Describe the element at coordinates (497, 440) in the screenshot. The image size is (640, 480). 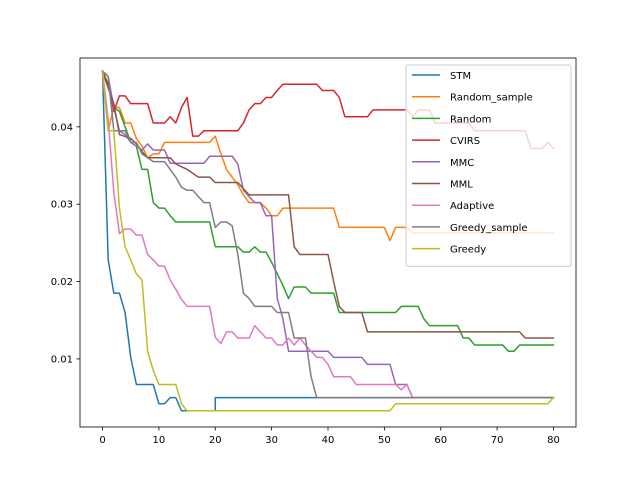
I see `x-tick-label: 70` at that location.